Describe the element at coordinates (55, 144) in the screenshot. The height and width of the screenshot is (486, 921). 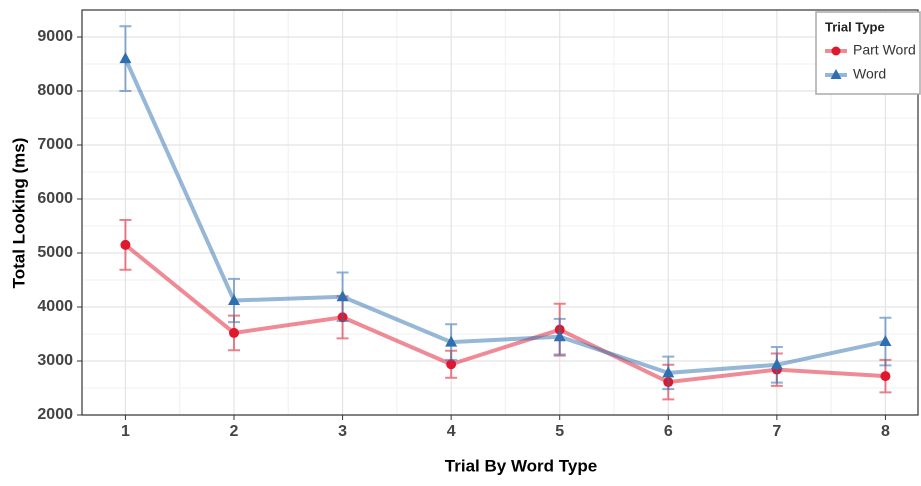
I see `y-tick-label: 7000` at that location.